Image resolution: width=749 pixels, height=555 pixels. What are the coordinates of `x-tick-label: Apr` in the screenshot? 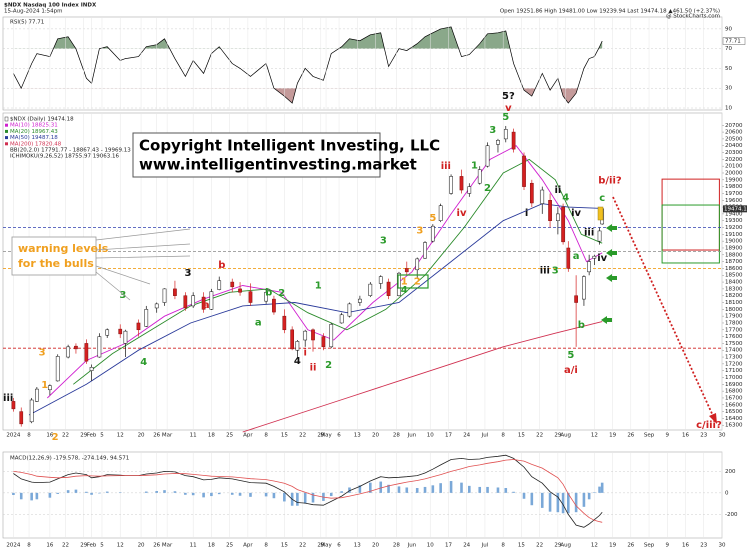 It's located at (248, 546).